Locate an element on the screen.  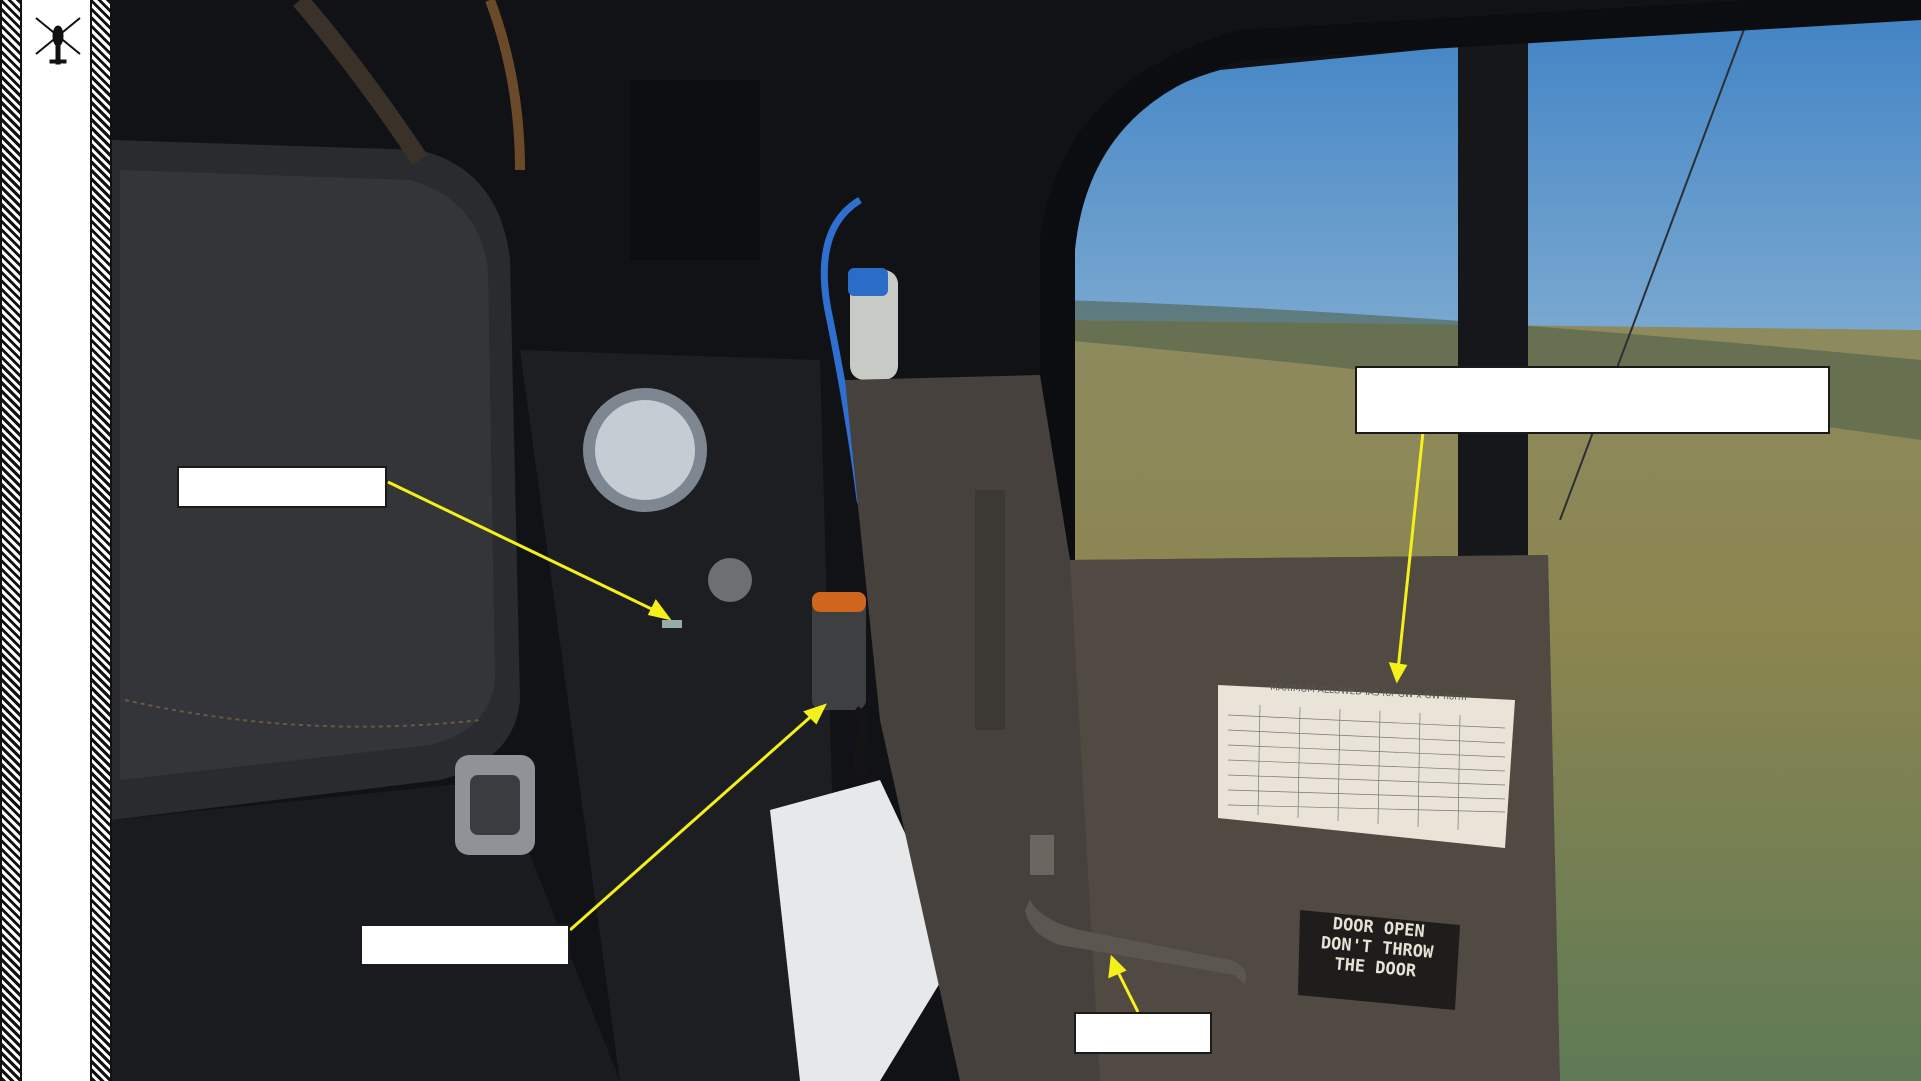
oxygen-regulator is located at coordinates (874, 325).